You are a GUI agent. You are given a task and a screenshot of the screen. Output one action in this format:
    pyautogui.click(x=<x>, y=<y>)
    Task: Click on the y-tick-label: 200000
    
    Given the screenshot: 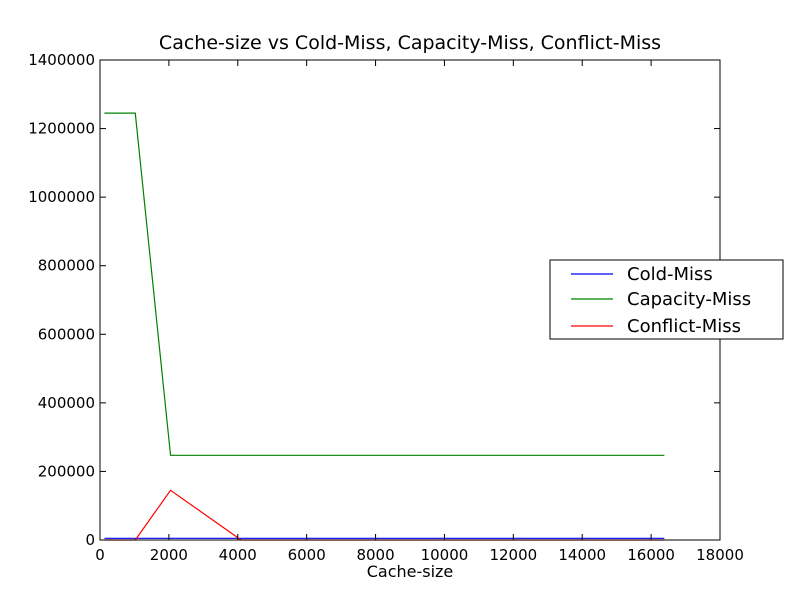 What is the action you would take?
    pyautogui.click(x=66, y=471)
    